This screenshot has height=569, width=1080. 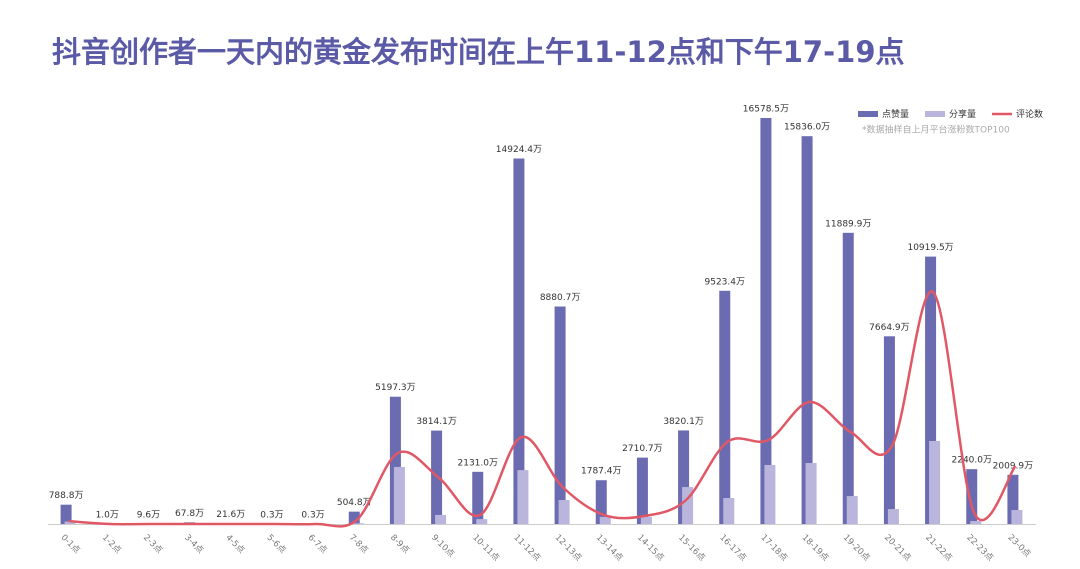 What do you see at coordinates (972, 461) in the screenshot?
I see `data-label: 2240.0万` at bounding box center [972, 461].